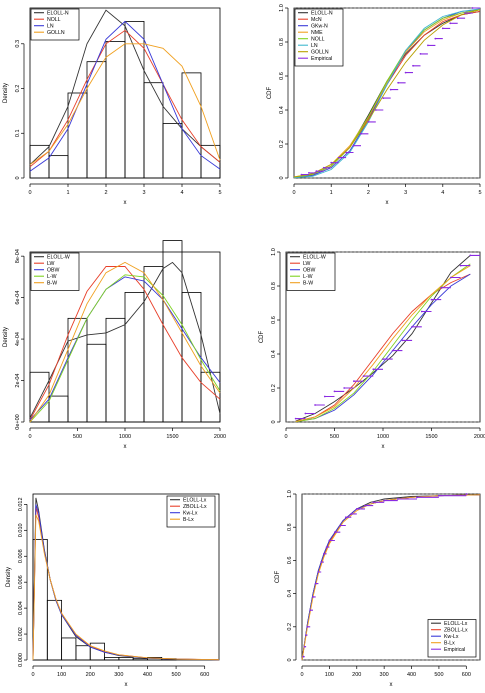  I want to click on series-line-kw-lx, so click(126, 582).